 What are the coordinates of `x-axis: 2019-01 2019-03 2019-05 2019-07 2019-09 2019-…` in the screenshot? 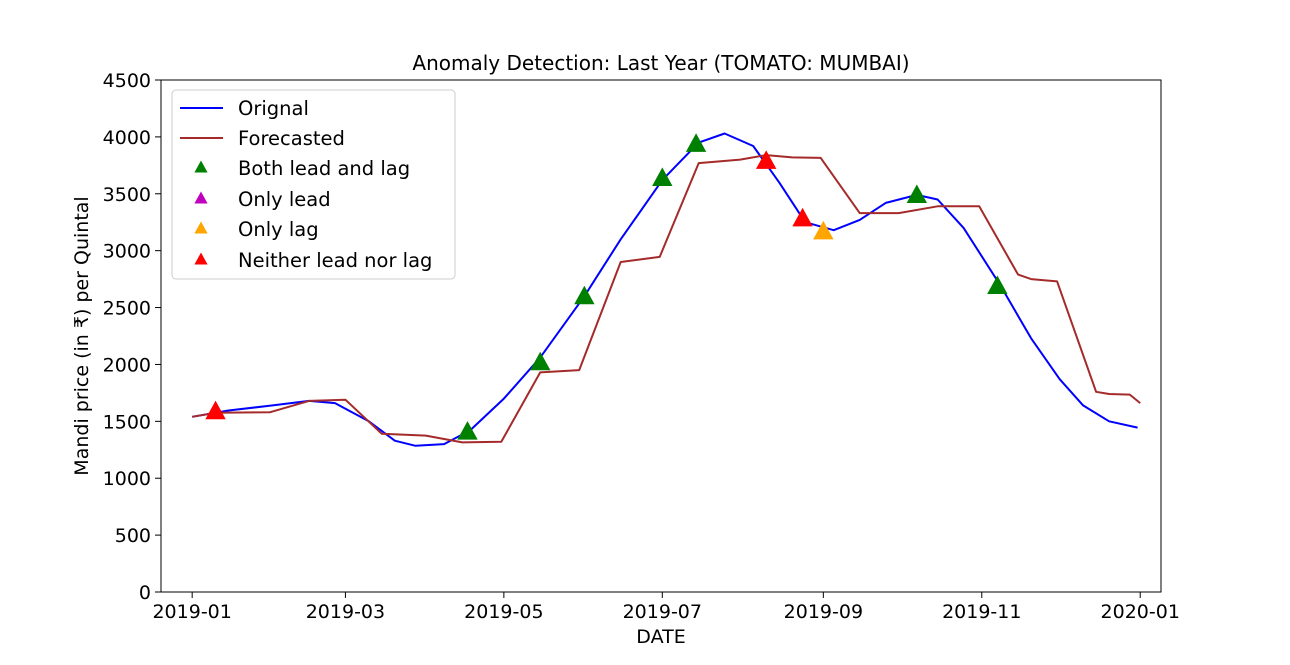 It's located at (666, 607).